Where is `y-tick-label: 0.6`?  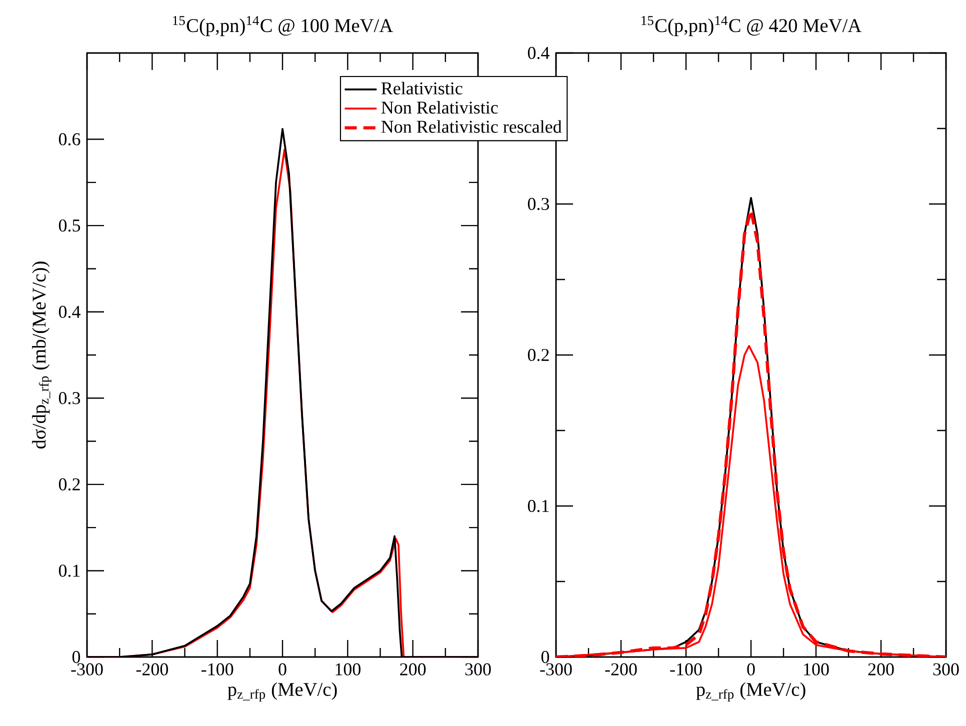
y-tick-label: 0.6 is located at coordinates (69, 139).